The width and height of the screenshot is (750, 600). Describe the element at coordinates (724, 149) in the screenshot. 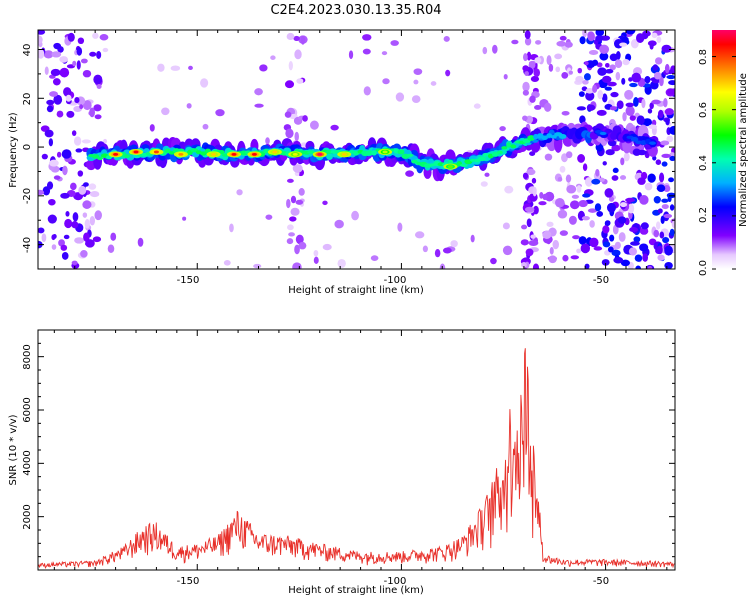

I see `colorbar-gradient` at that location.